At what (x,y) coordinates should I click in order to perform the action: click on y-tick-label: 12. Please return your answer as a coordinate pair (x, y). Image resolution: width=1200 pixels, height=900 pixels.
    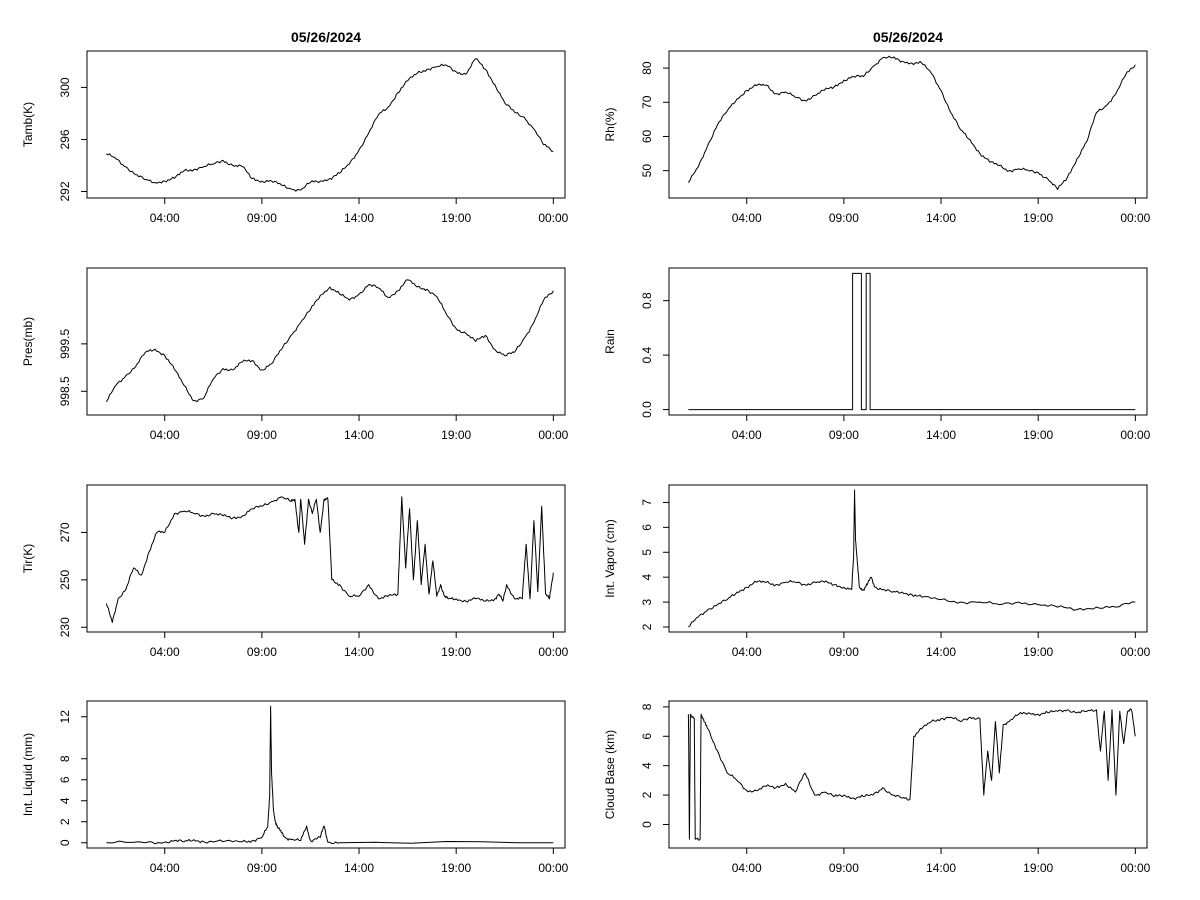
    Looking at the image, I should click on (65, 717).